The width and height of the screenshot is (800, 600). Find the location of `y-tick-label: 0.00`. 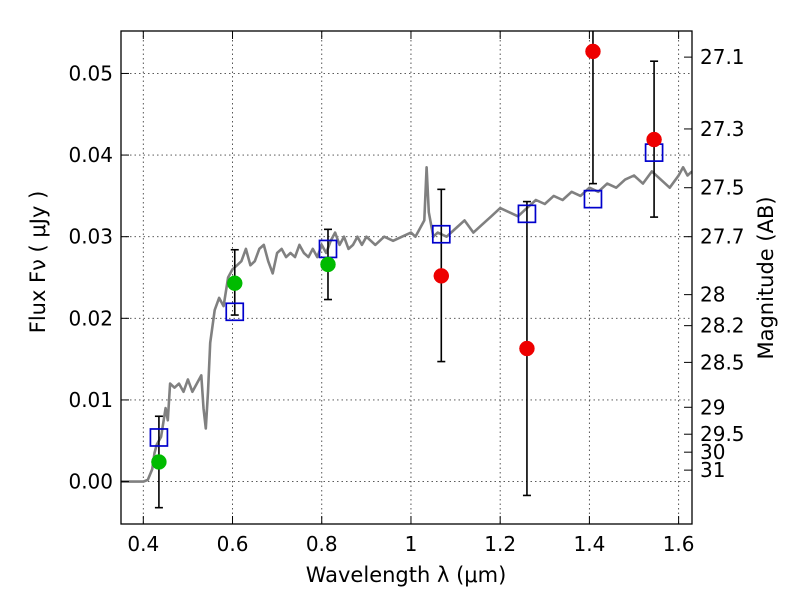

y-tick-label: 0.00 is located at coordinates (90, 482).